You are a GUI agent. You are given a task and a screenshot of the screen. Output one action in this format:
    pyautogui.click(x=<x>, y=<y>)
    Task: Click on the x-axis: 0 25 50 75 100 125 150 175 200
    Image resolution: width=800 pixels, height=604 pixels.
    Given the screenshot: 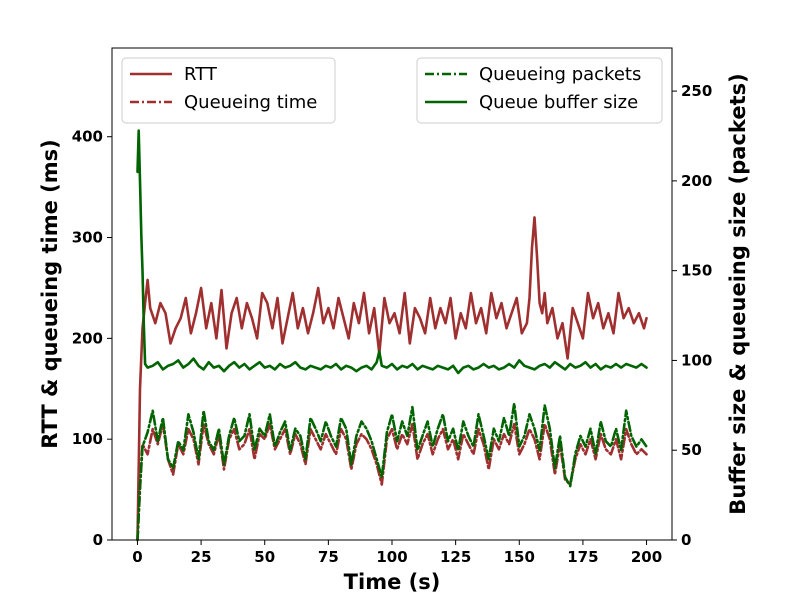 What is the action you would take?
    pyautogui.click(x=397, y=553)
    